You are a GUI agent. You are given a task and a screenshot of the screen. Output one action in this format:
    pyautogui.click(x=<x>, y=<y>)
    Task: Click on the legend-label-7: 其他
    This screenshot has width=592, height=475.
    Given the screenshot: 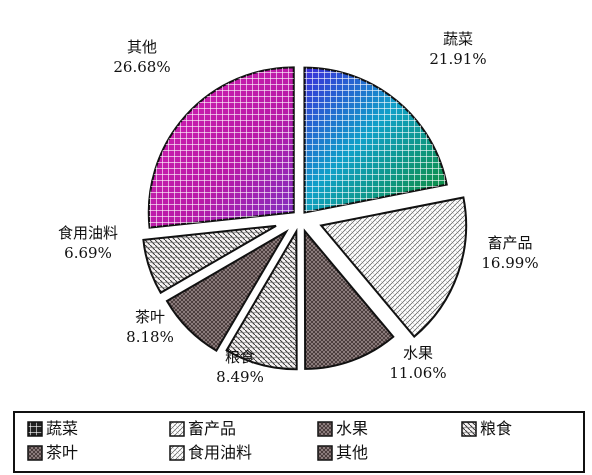 What is the action you would take?
    pyautogui.click(x=352, y=452)
    